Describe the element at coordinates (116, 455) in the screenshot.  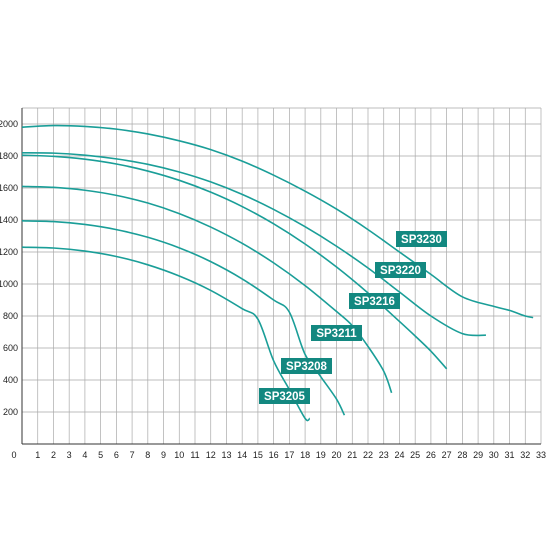
I see `x-tick-label: 6` at that location.